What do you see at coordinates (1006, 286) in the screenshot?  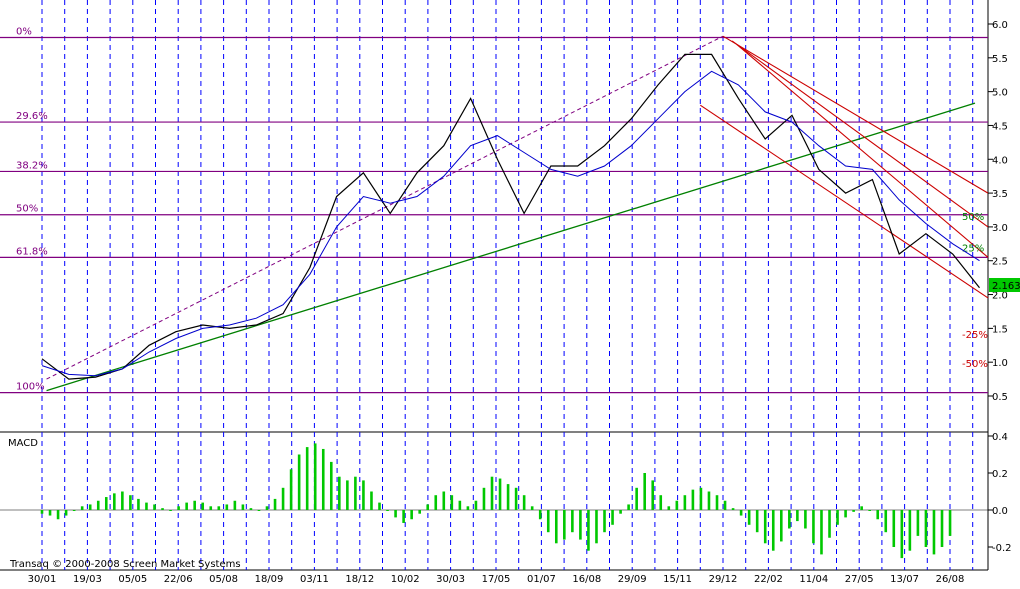 I see `last-price-label: 2.163` at bounding box center [1006, 286].